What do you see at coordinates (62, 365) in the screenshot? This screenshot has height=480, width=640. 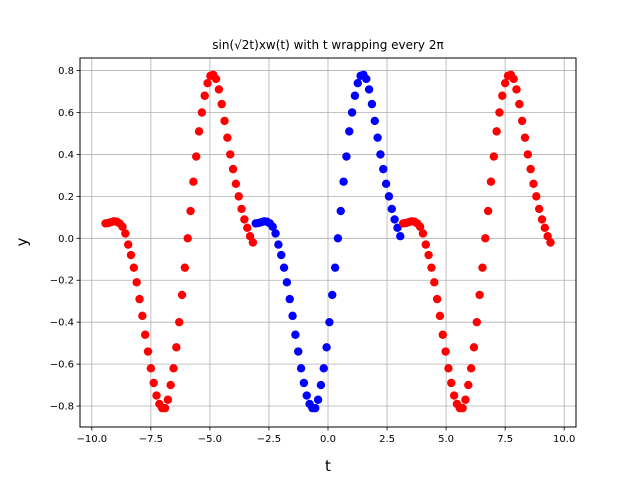 I see `y-tick-label: −0.6` at bounding box center [62, 365].